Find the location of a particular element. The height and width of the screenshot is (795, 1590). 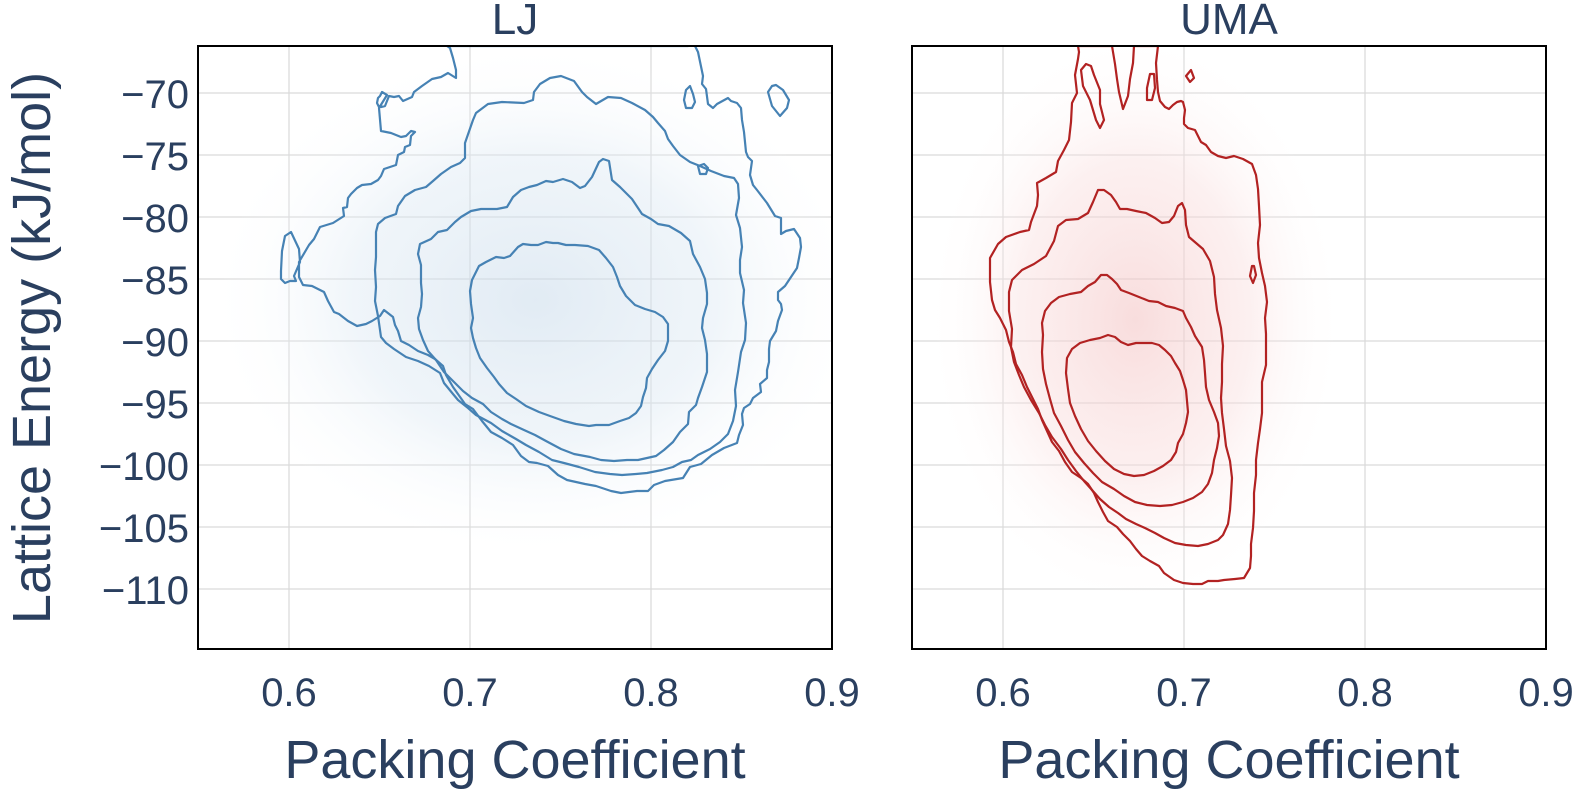

y-tick-label: −75 is located at coordinates (155, 157).